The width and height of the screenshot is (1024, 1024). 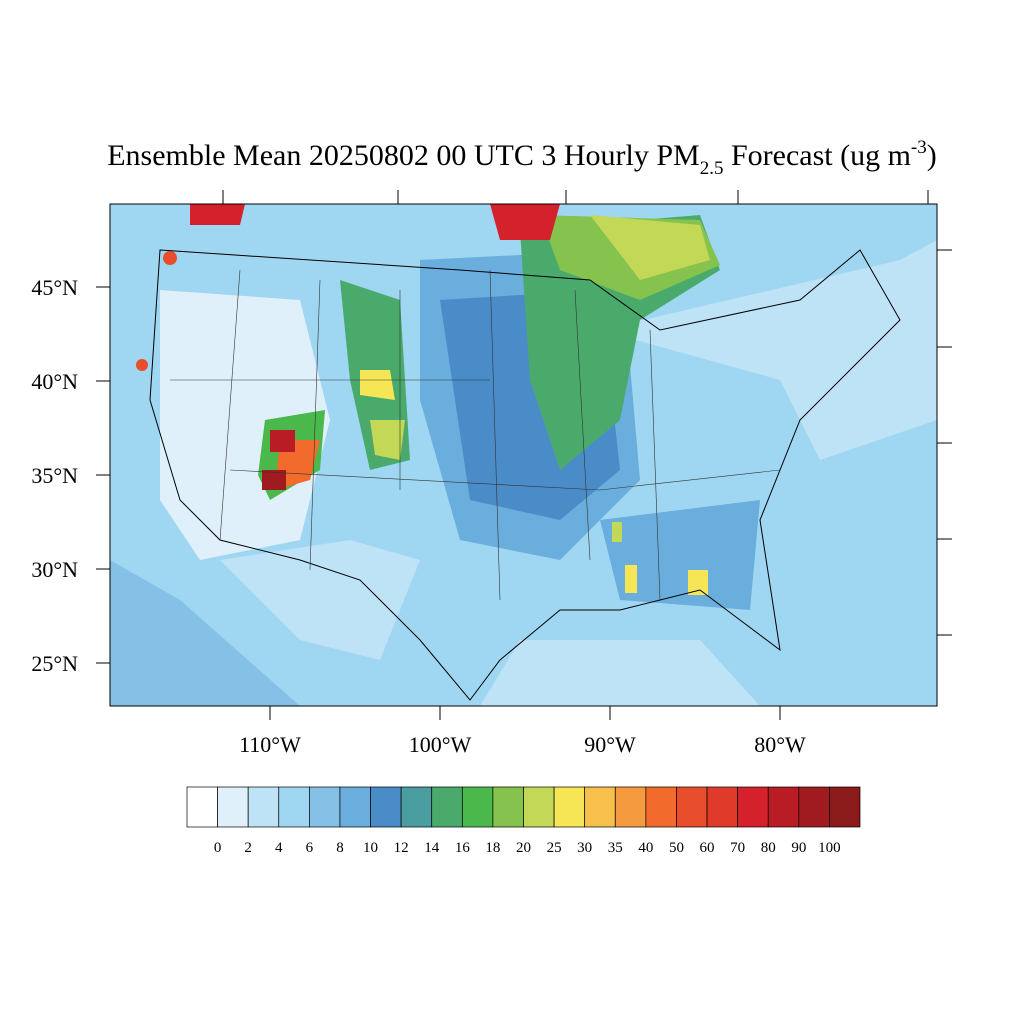 What do you see at coordinates (584, 848) in the screenshot?
I see `colorbar-label: 30` at bounding box center [584, 848].